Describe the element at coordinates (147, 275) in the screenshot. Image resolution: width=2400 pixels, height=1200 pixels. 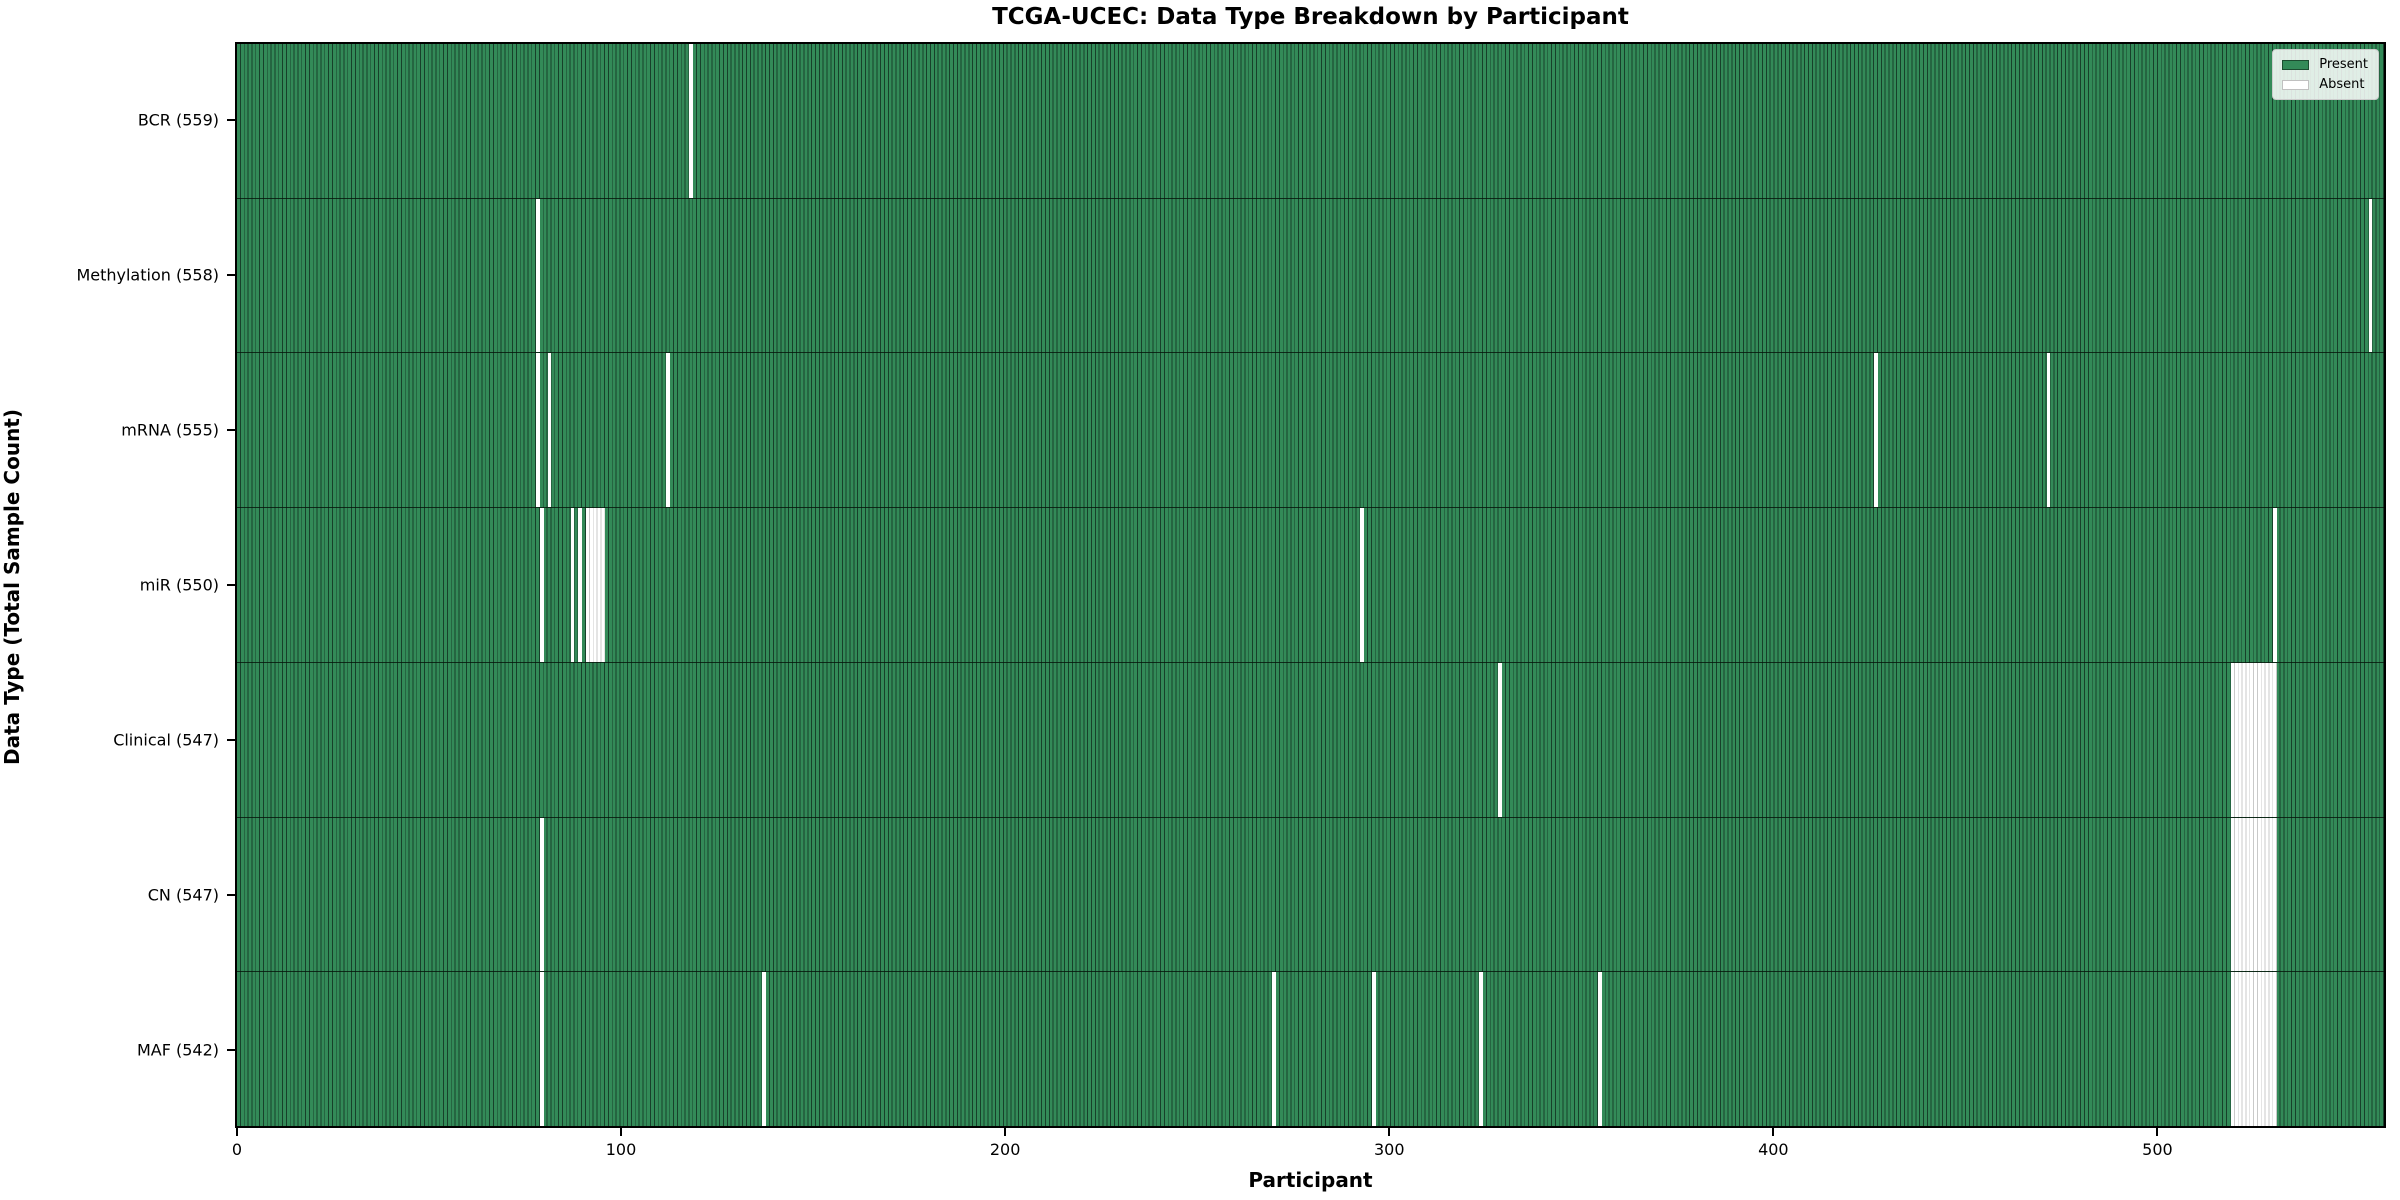
I see `y-tick-label: Methylation (558)` at that location.